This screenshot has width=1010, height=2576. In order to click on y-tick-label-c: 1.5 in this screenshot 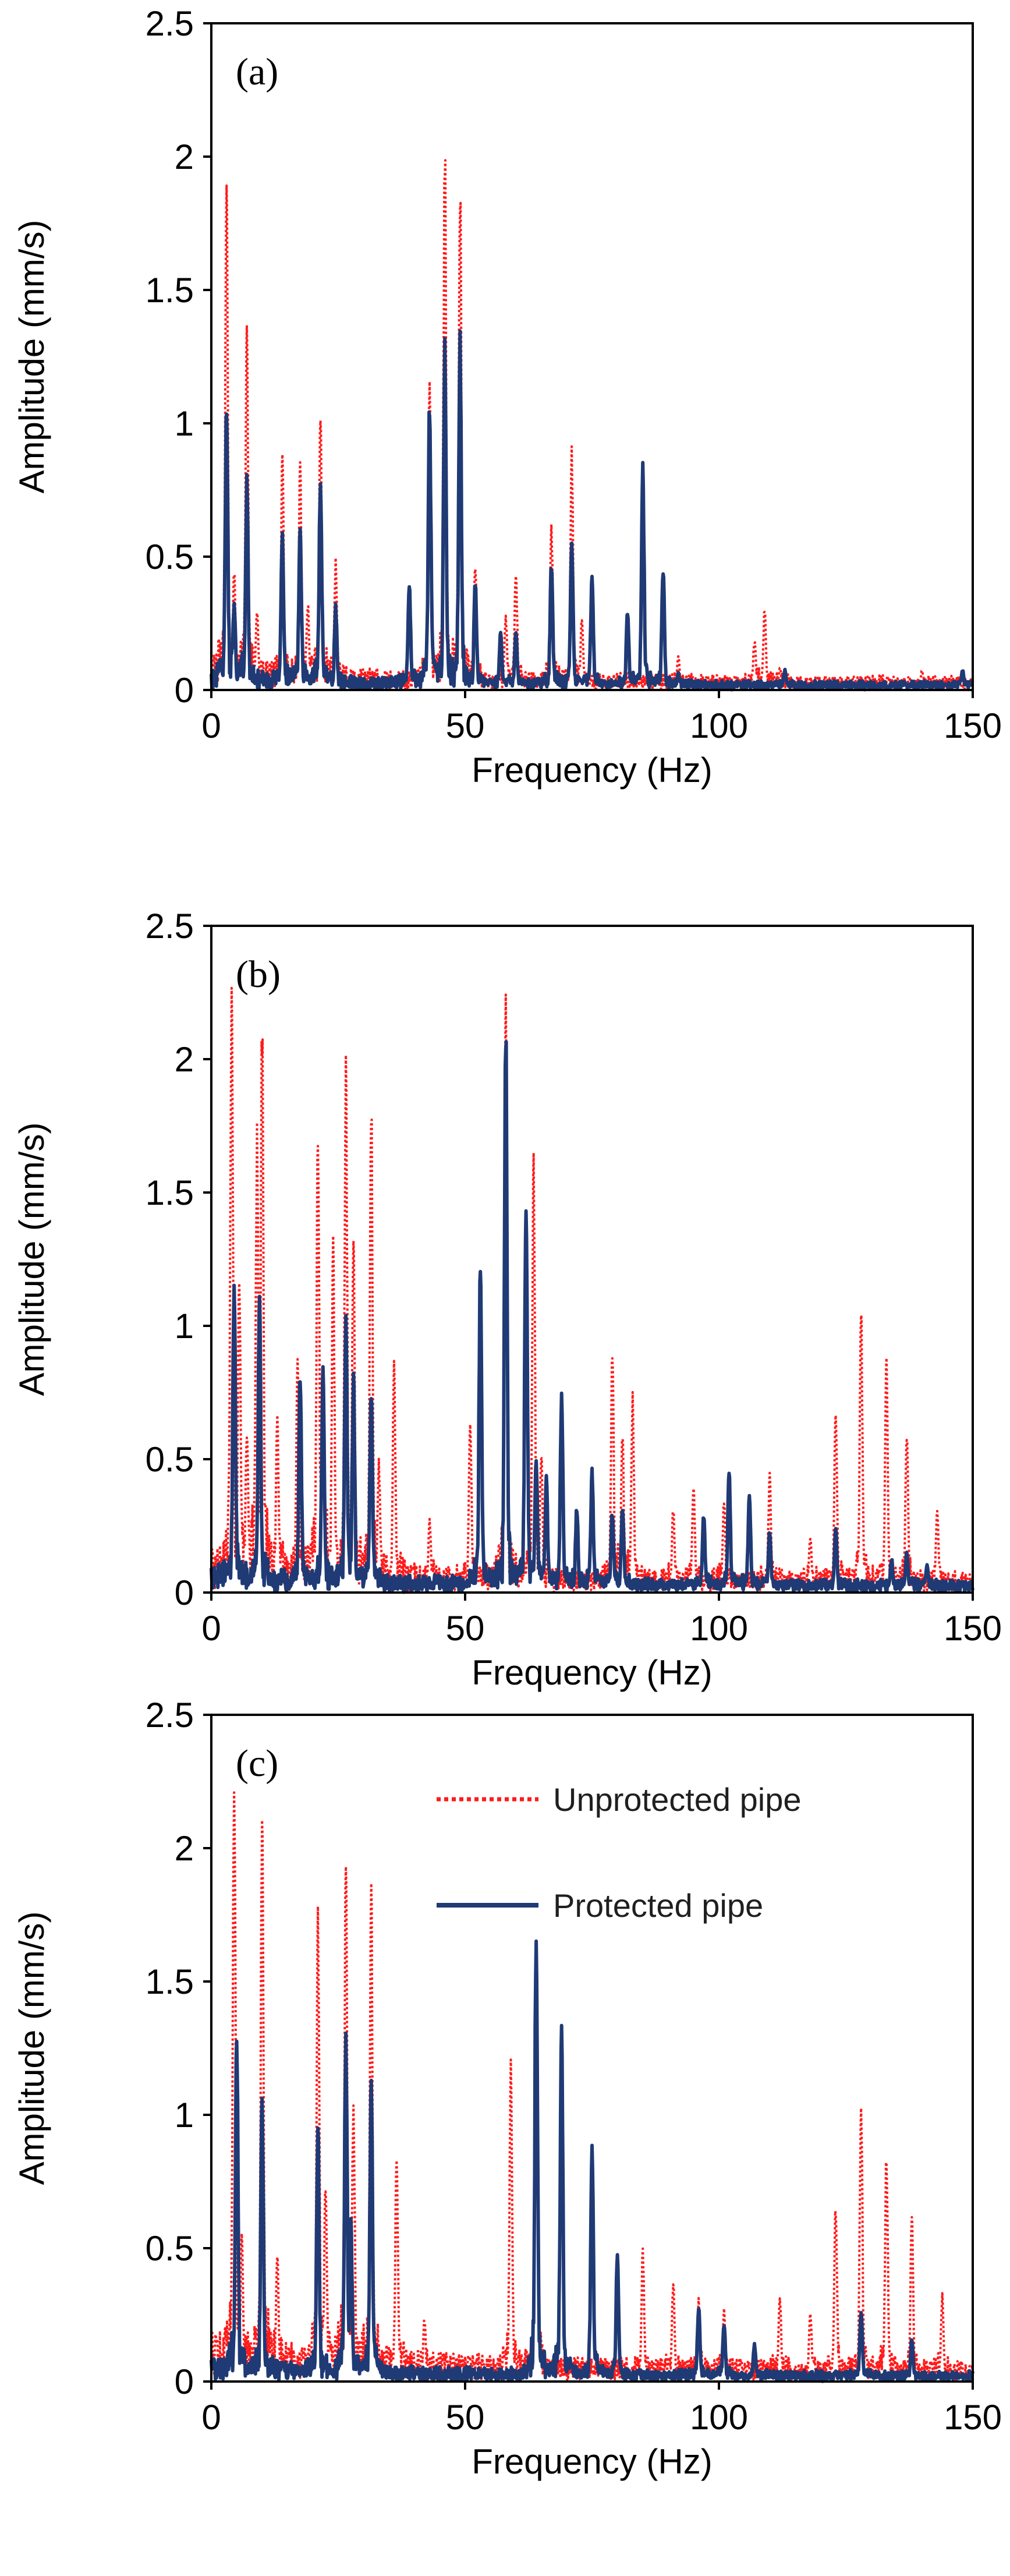, I will do `click(170, 1981)`.